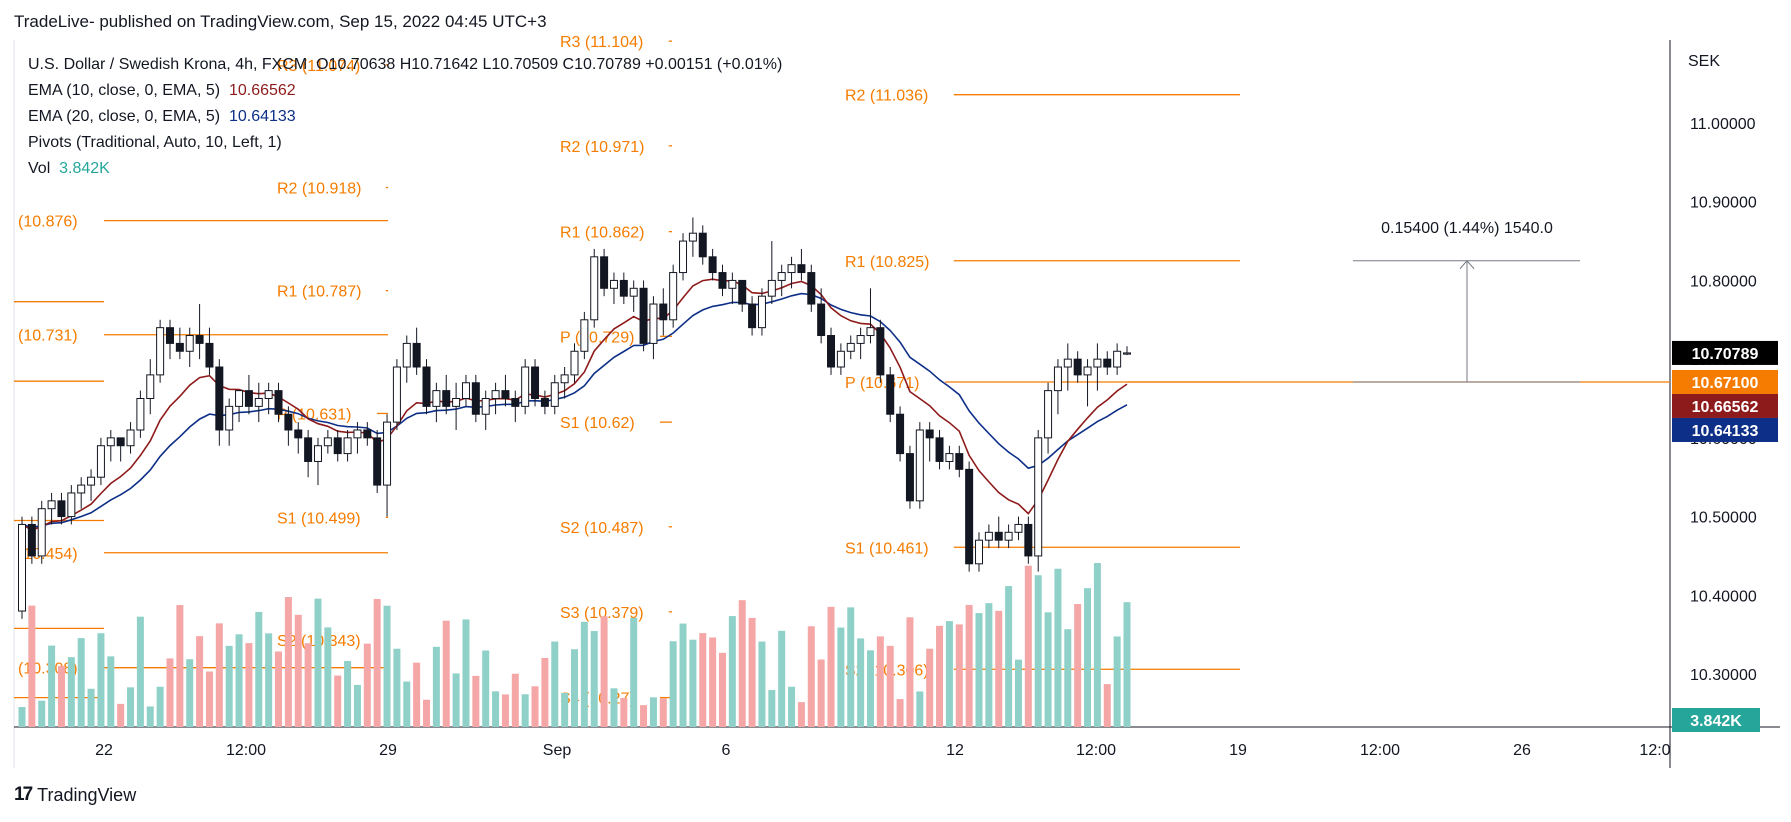 The height and width of the screenshot is (822, 1791). I want to click on pivot-label: S1 (10.499), so click(319, 518).